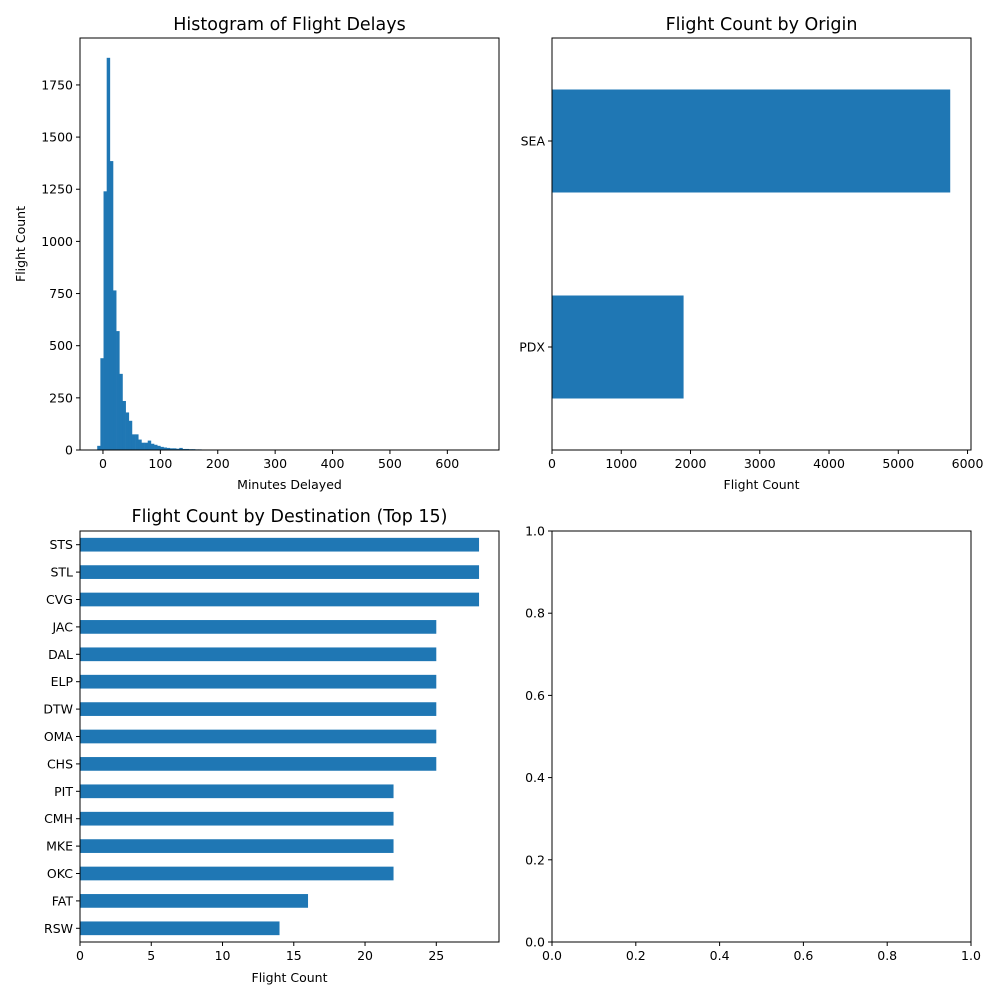  I want to click on y-tick-label: 0.8, so click(535, 613).